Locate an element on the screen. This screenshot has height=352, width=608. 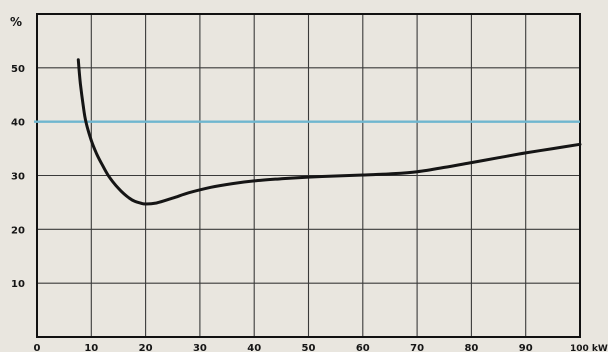
x-tick-label-80: 80 is located at coordinates (471, 347).